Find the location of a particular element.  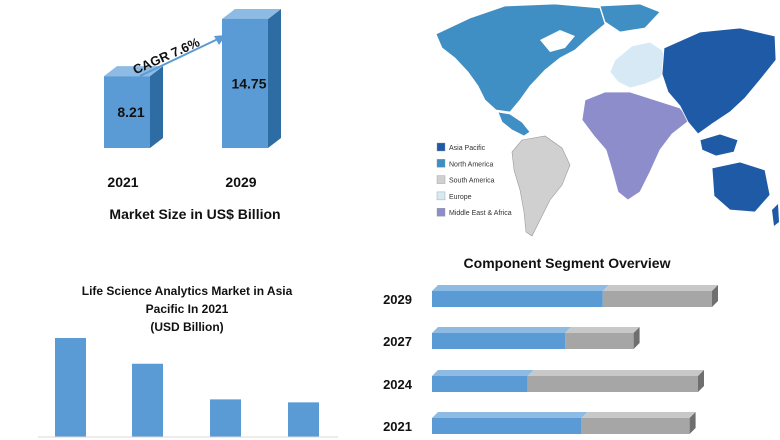

legend-label: Europe is located at coordinates (460, 197).